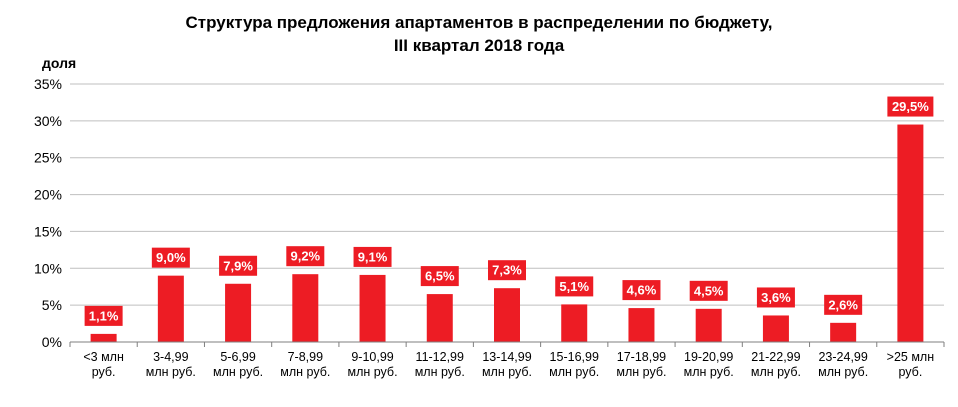 The width and height of the screenshot is (958, 407). Describe the element at coordinates (372, 357) in the screenshot. I see `x-category-label: 9-10,99` at that location.